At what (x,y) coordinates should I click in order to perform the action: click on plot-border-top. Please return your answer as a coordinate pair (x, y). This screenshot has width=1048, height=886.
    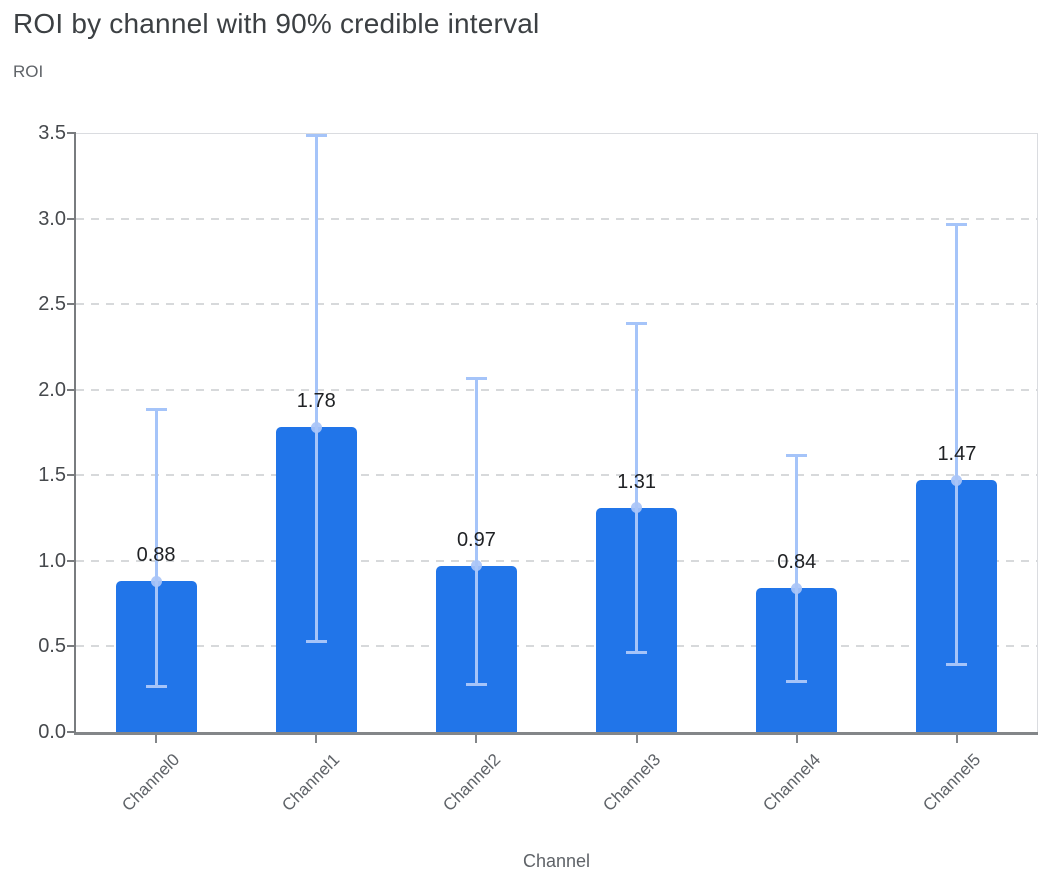
    Looking at the image, I should click on (556, 133).